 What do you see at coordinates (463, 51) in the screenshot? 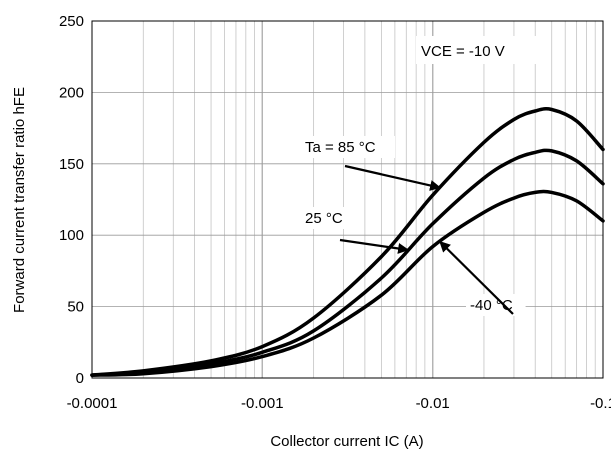
I see `condition-label: VCE = -10 V` at bounding box center [463, 51].